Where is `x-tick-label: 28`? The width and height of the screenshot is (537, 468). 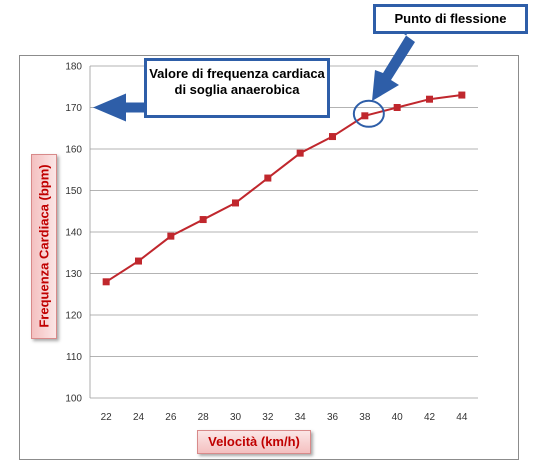
x-tick-label: 28 is located at coordinates (204, 417).